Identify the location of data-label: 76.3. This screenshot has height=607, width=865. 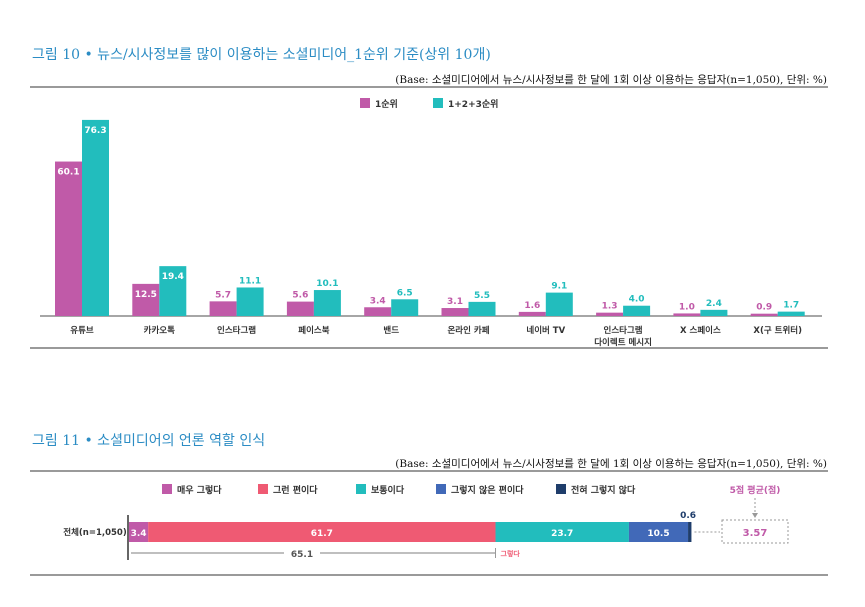
(95, 131).